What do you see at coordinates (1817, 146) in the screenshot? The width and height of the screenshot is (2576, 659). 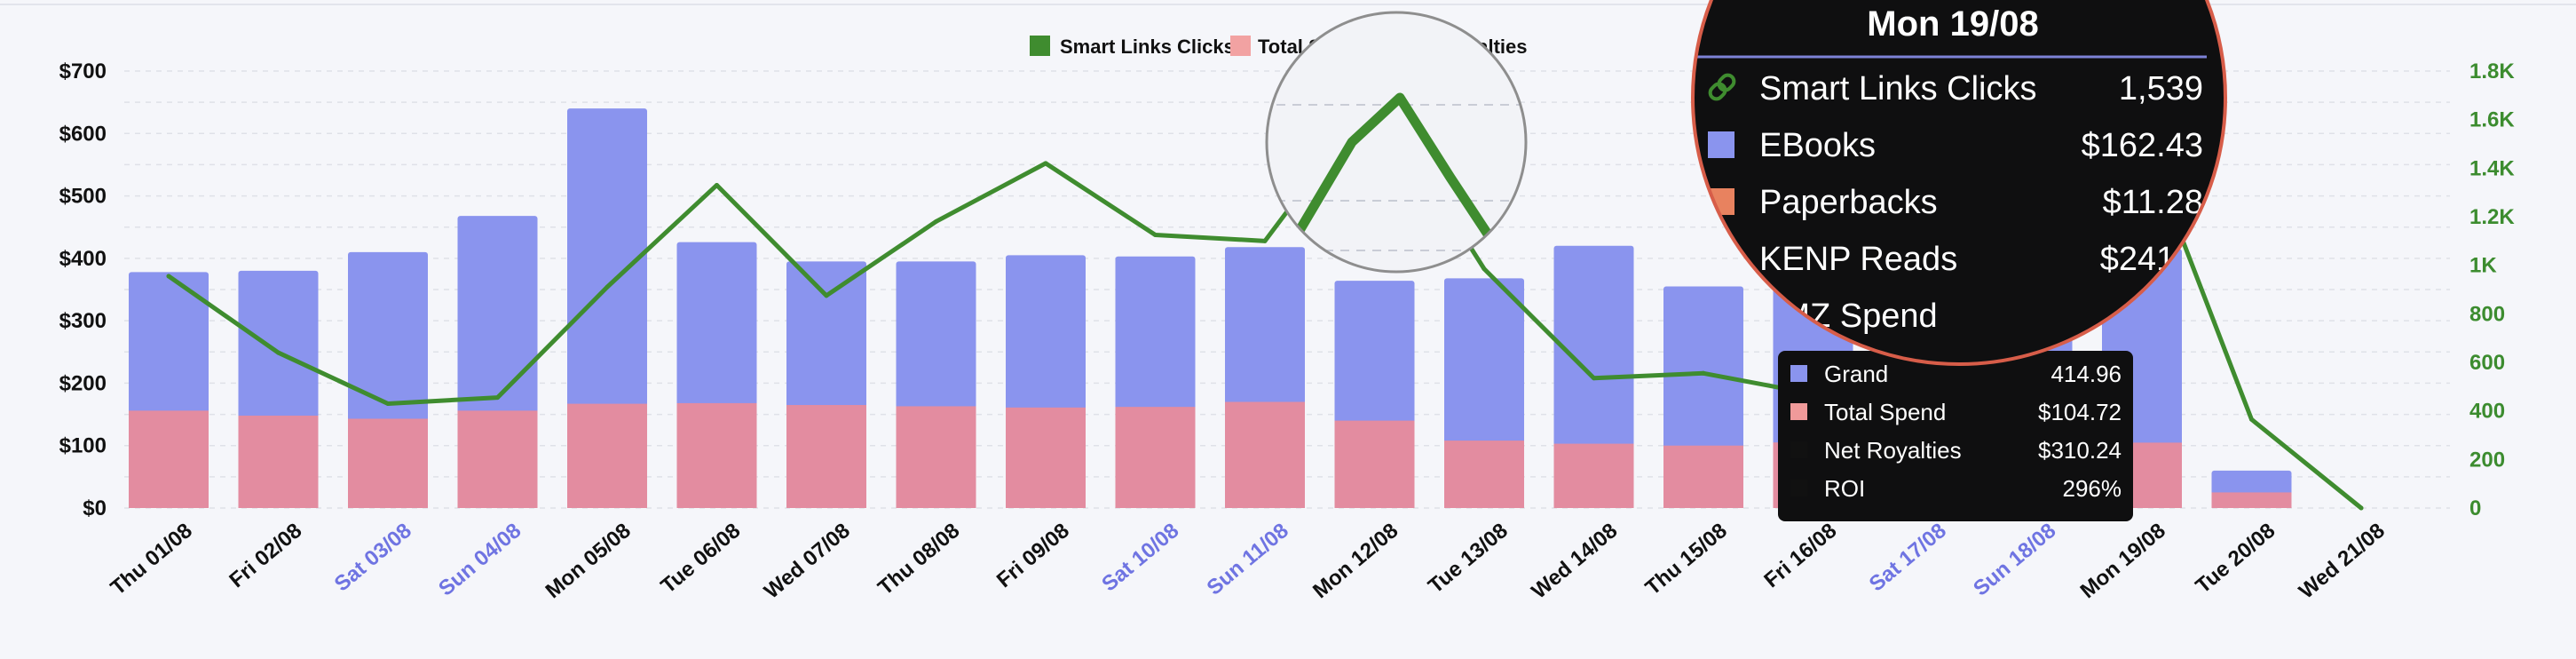 I see `tooltip-magnified-label: EBooks` at bounding box center [1817, 146].